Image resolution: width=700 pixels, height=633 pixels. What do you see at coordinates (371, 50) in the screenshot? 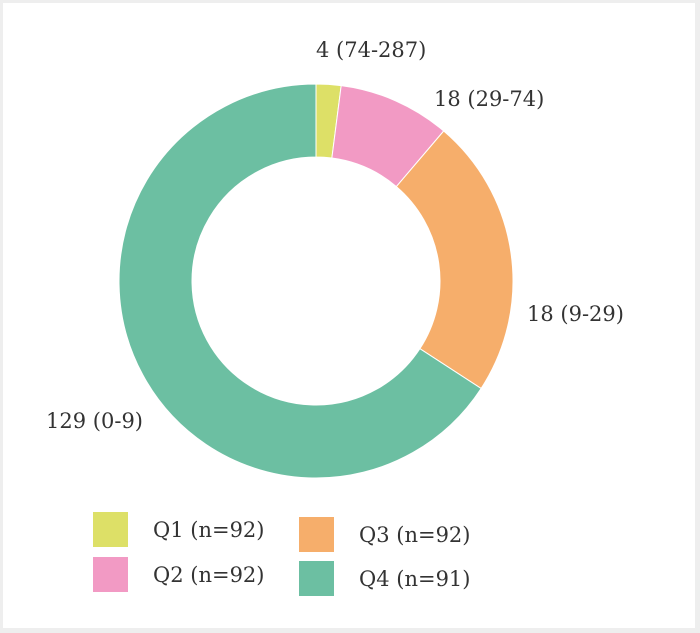
I see `slice-label-1: 4 (74-287)` at bounding box center [371, 50].